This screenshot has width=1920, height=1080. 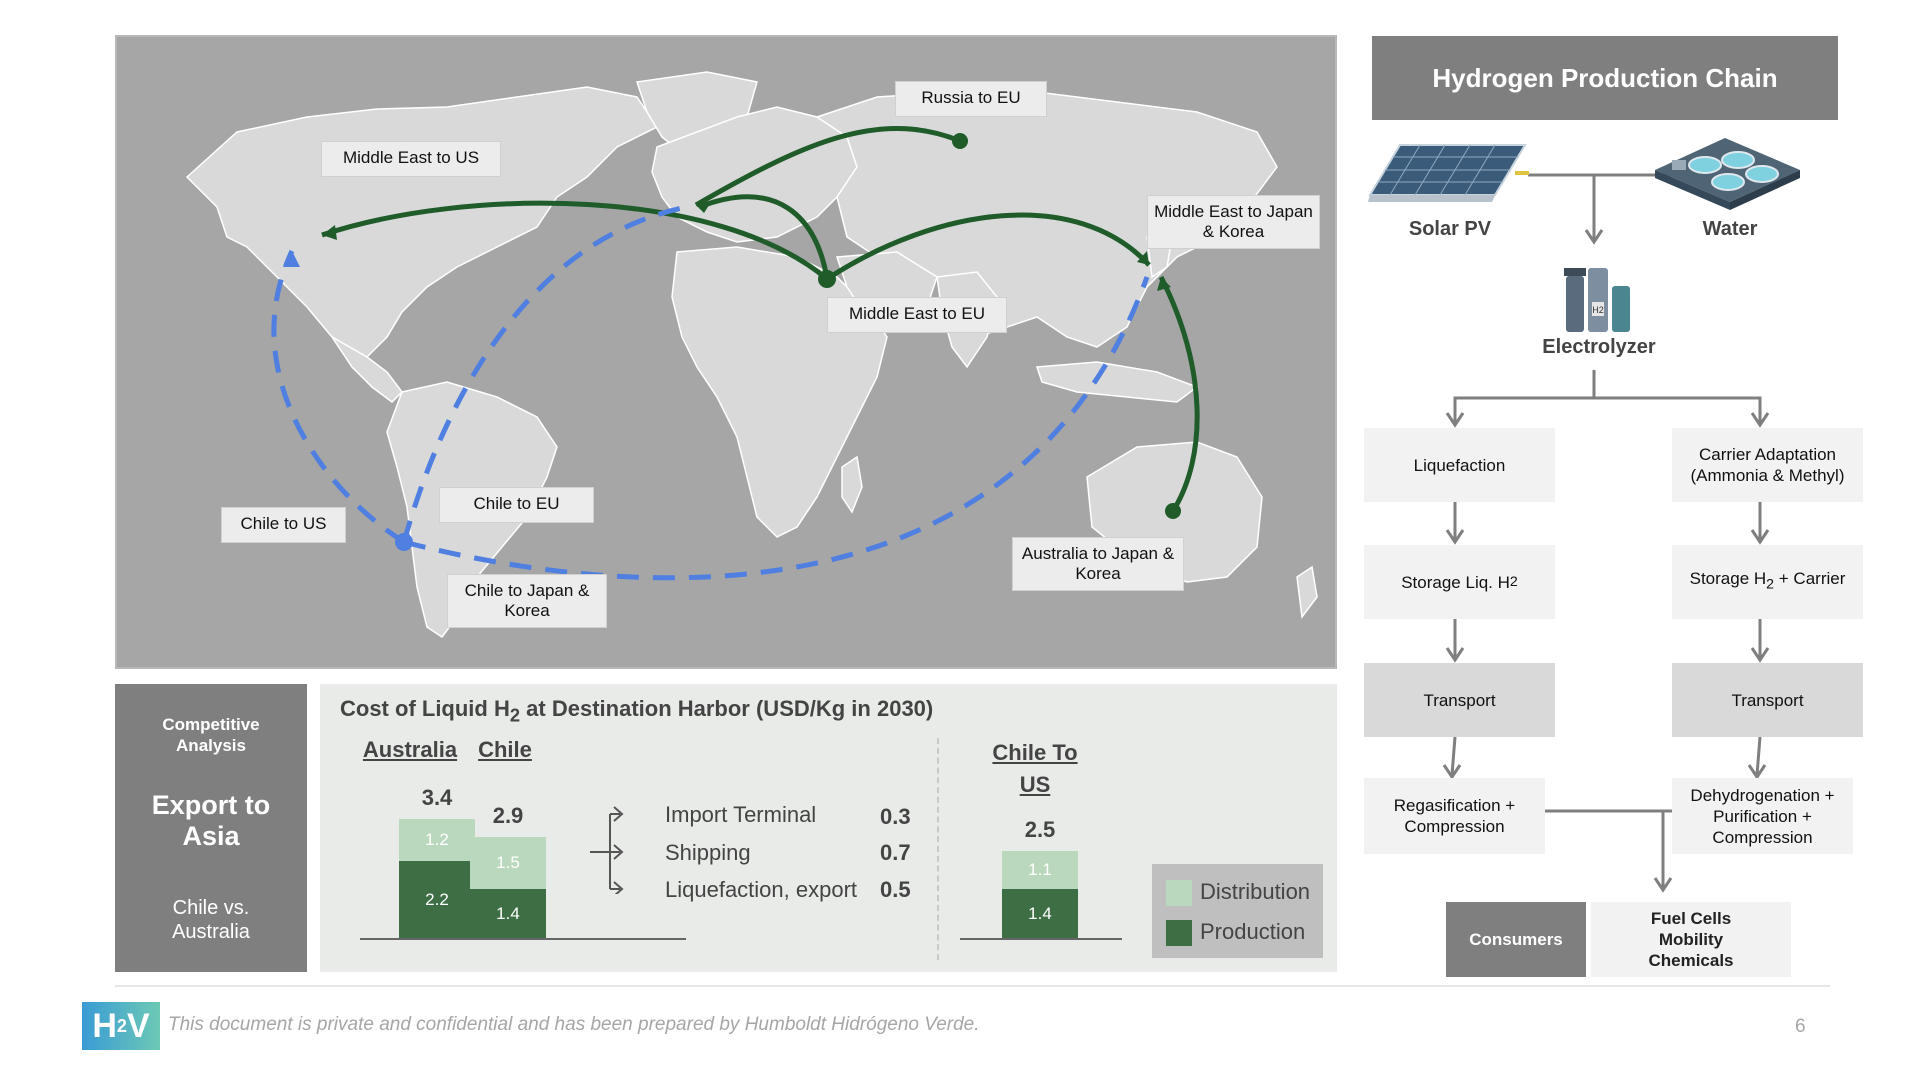 I want to click on consumer-chemicals: Chemicals, so click(x=1691, y=960).